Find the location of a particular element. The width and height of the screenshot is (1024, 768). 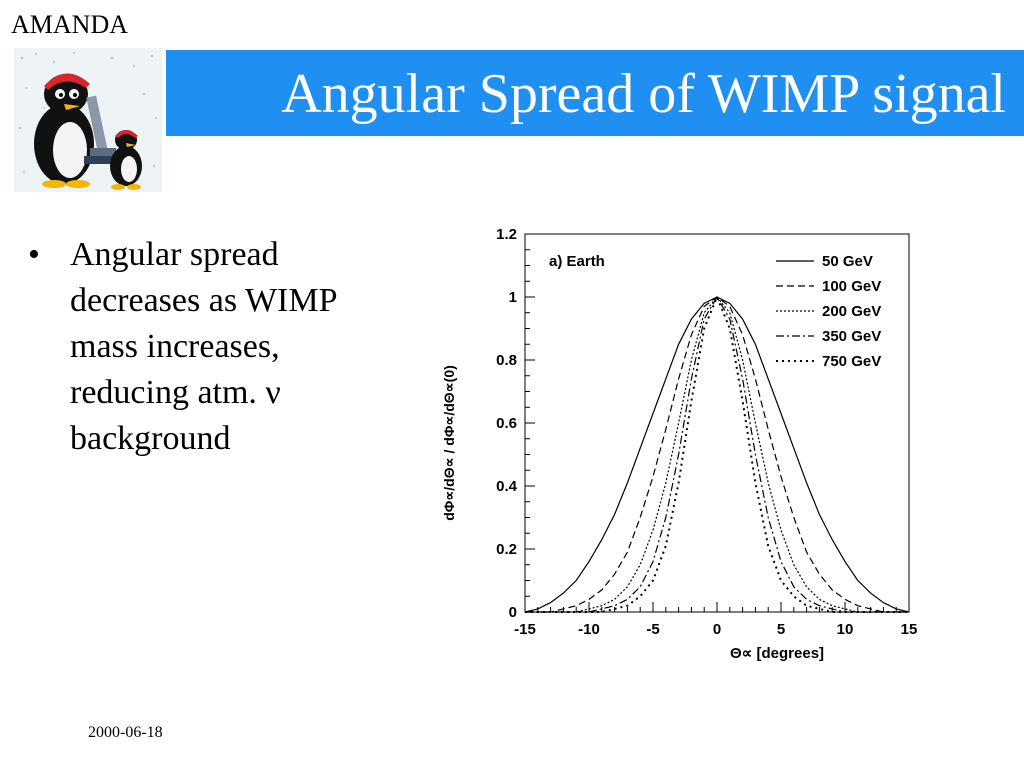

footer-date: 2000-06-18 is located at coordinates (125, 732).